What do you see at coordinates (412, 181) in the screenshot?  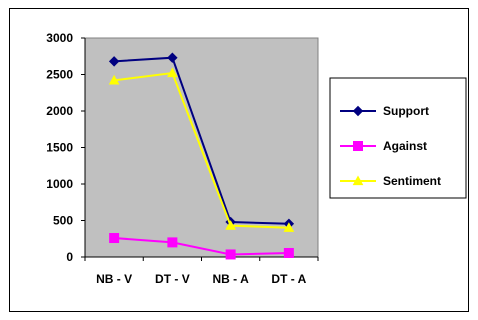 I see `legend-label-sentiment: Sentiment` at bounding box center [412, 181].